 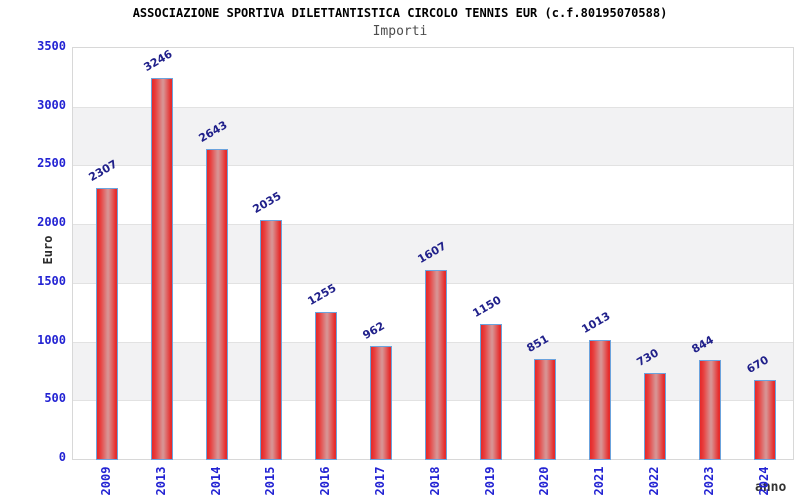 I want to click on x-tick-label: 2014, so click(x=215, y=481).